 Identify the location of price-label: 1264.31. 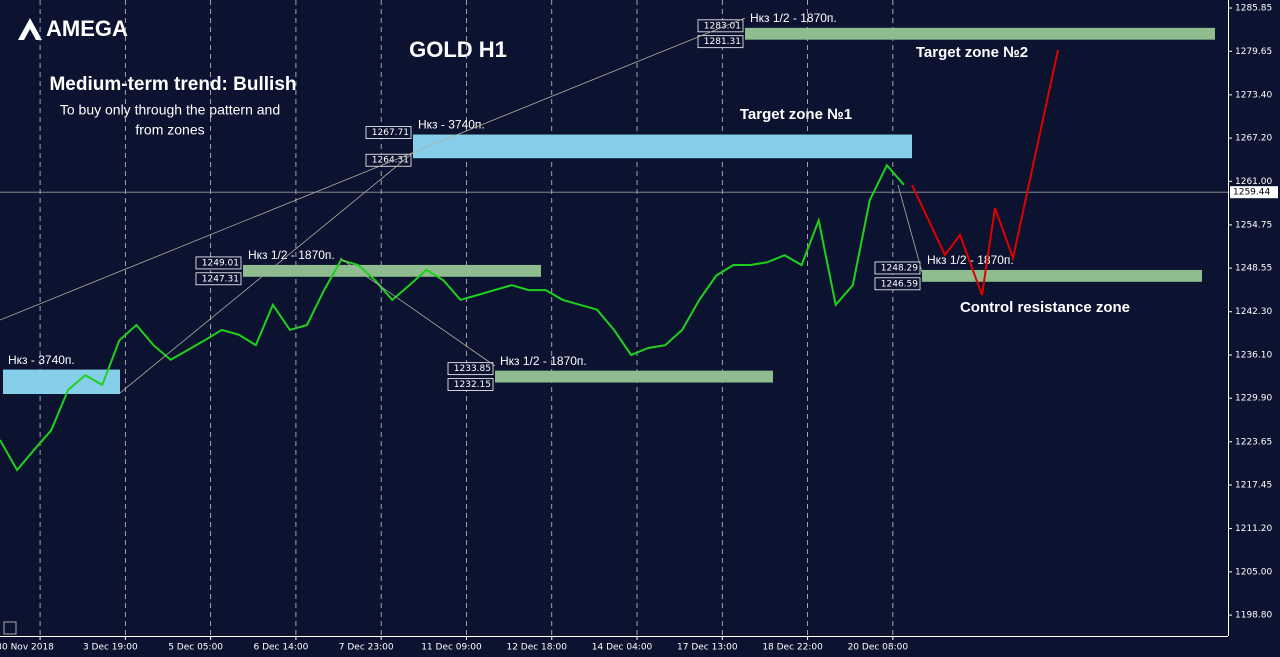
(390, 161).